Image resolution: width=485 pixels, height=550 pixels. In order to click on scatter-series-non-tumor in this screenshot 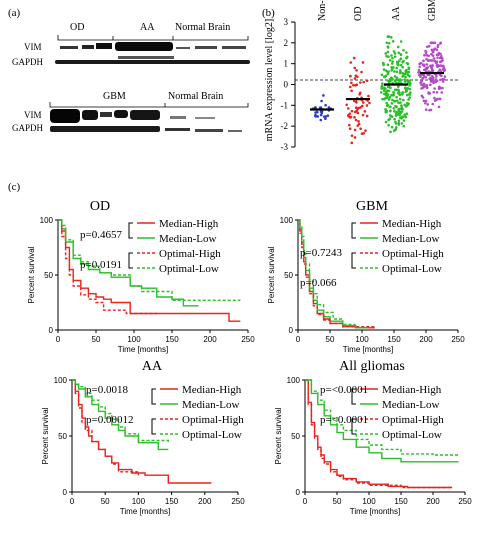, I will do `click(322, 108)`.